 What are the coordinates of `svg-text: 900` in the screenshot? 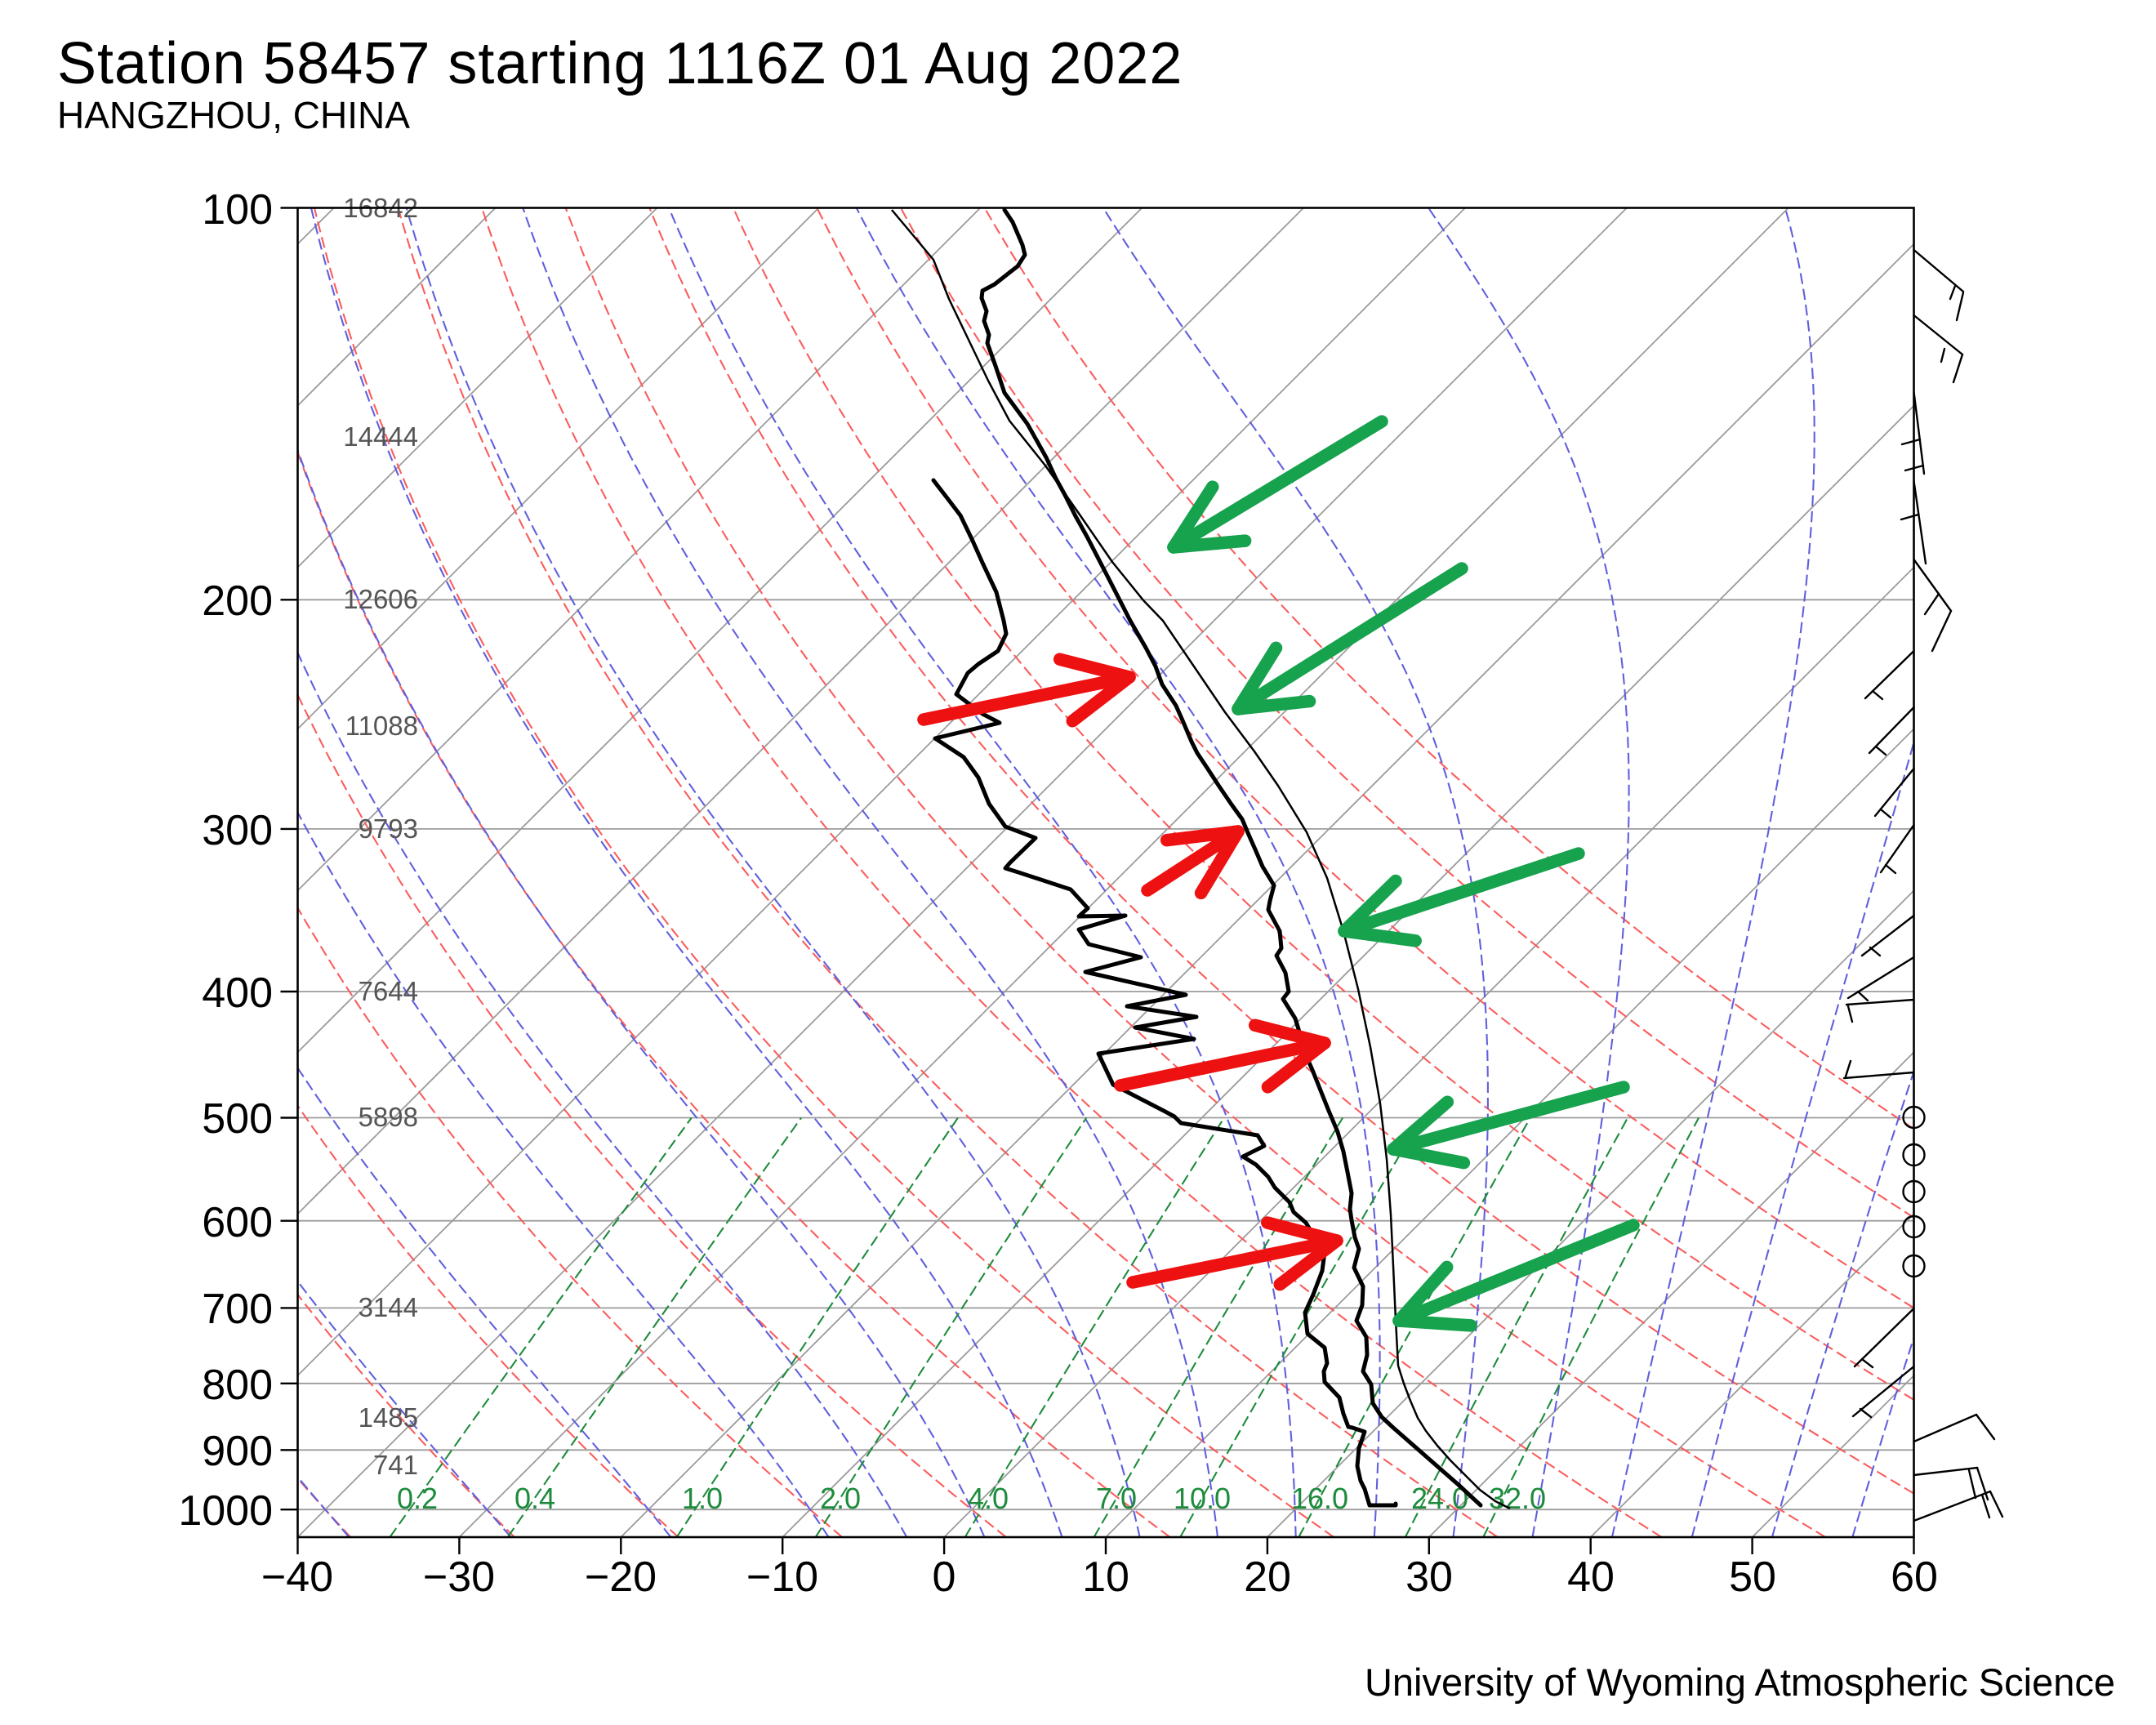 It's located at (237, 1451).